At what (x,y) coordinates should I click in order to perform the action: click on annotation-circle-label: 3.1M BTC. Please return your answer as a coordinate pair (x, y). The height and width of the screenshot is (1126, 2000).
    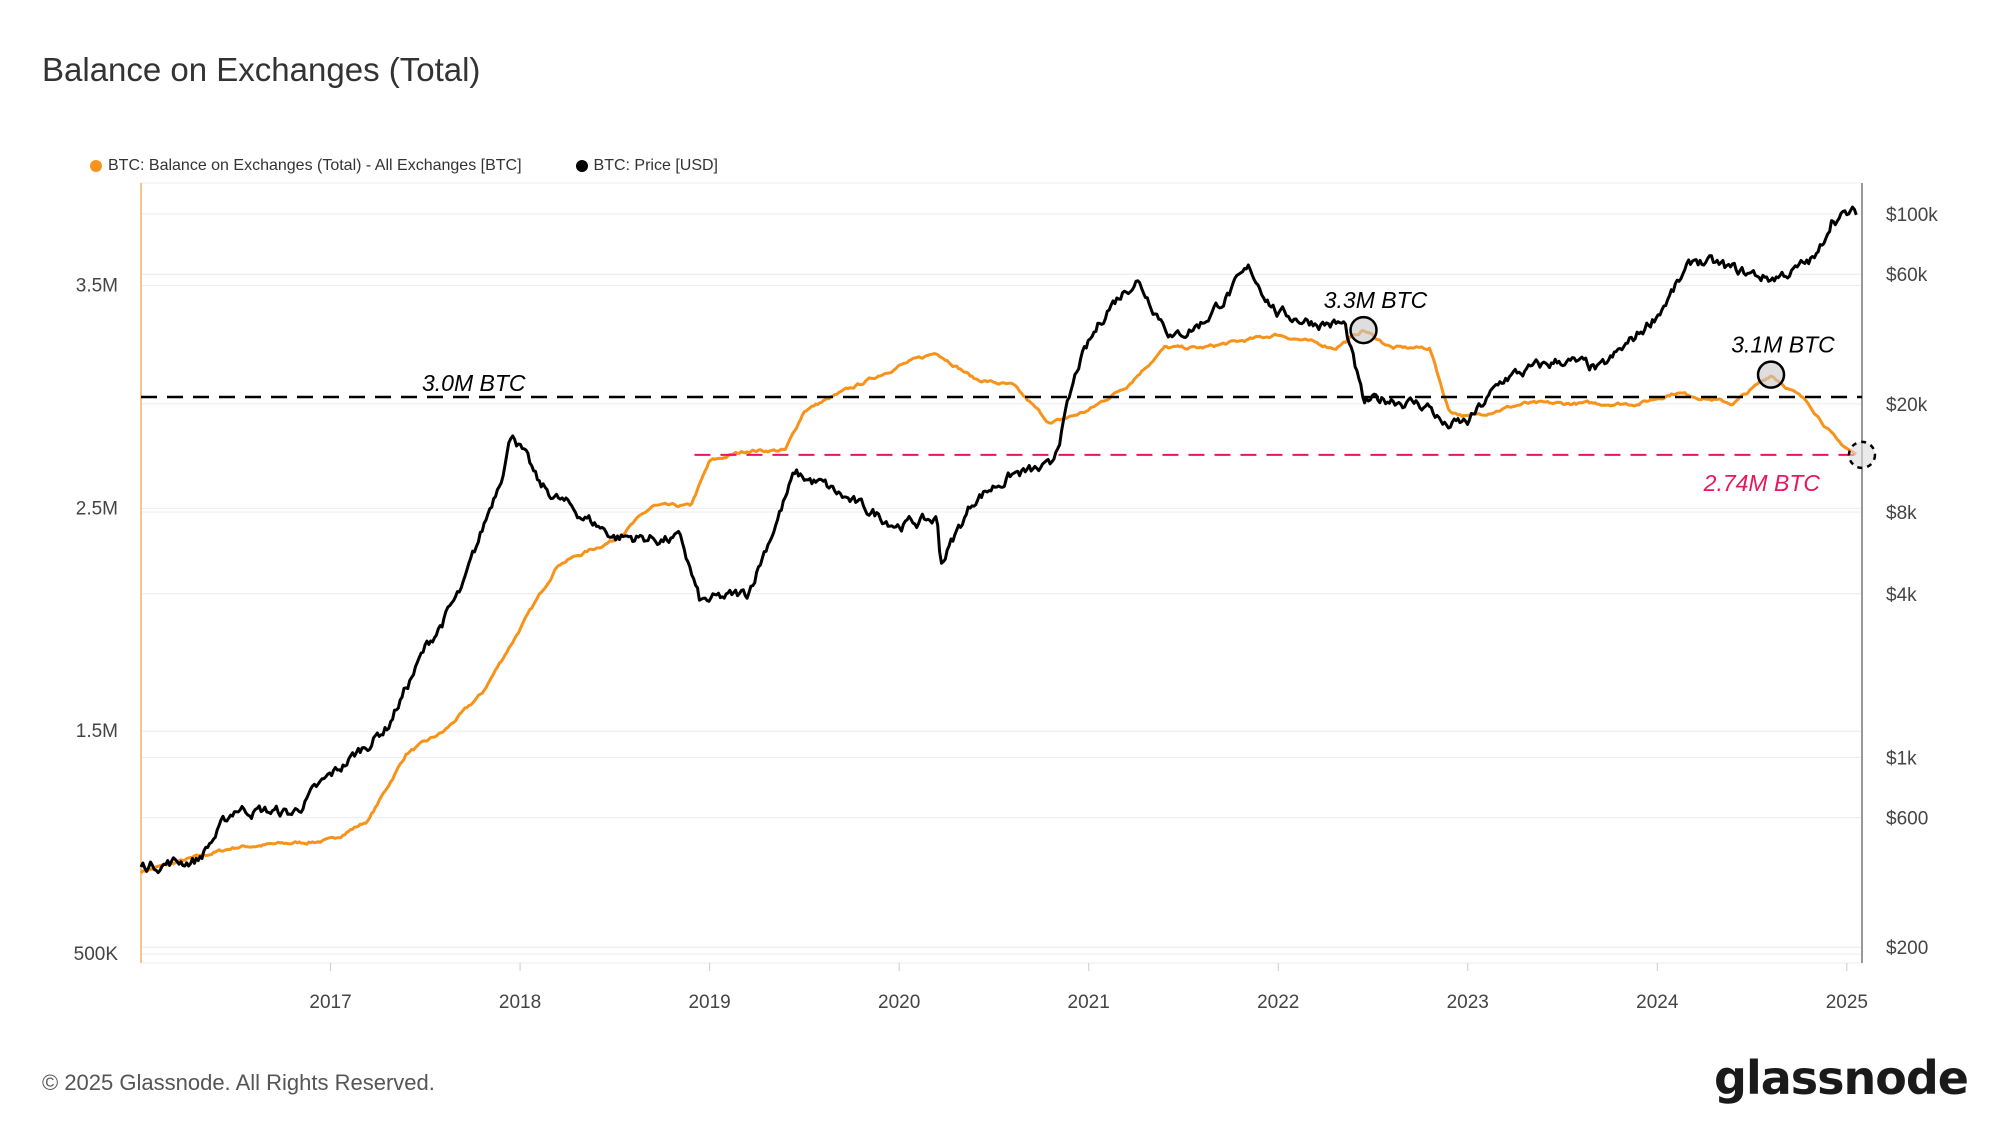
    Looking at the image, I should click on (1783, 345).